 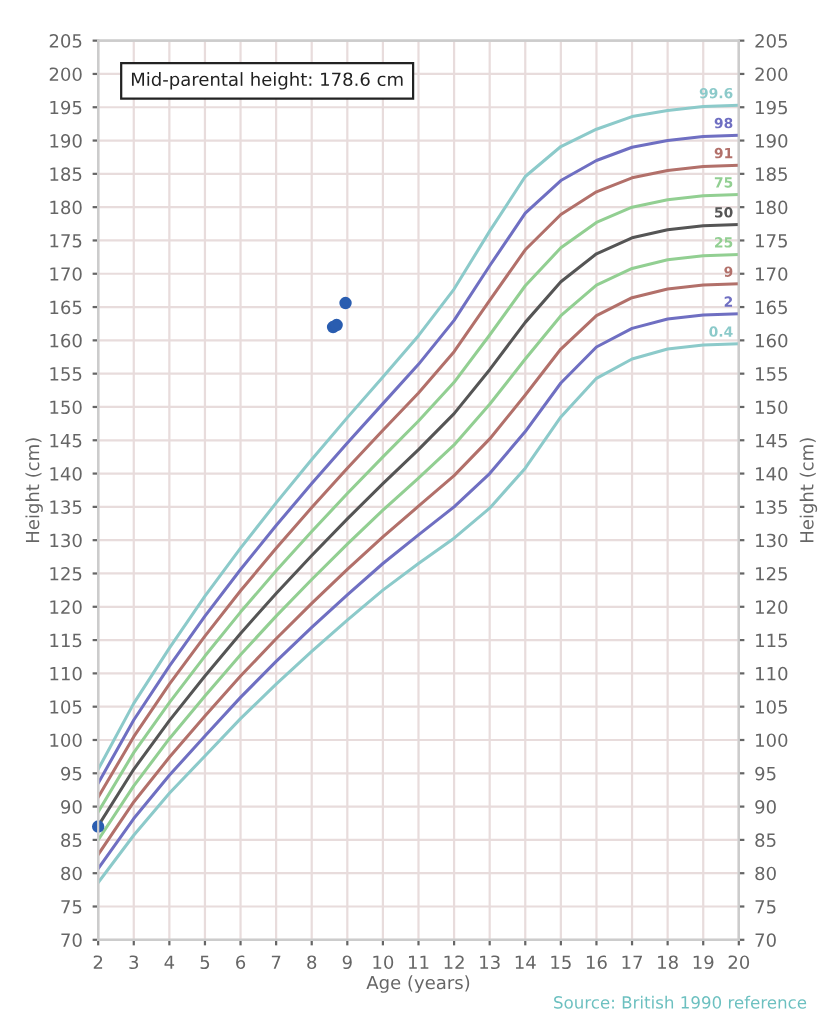 What do you see at coordinates (66, 207) in the screenshot?
I see `y-tick-label: 180` at bounding box center [66, 207].